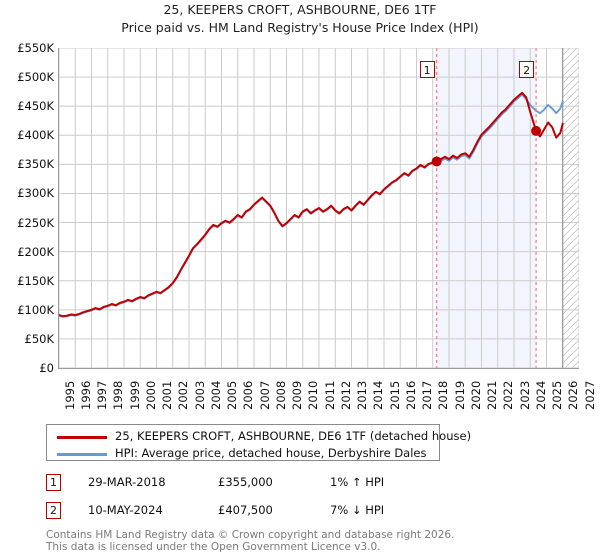  I want to click on y-axis-tick-label: £550K, so click(35, 48).